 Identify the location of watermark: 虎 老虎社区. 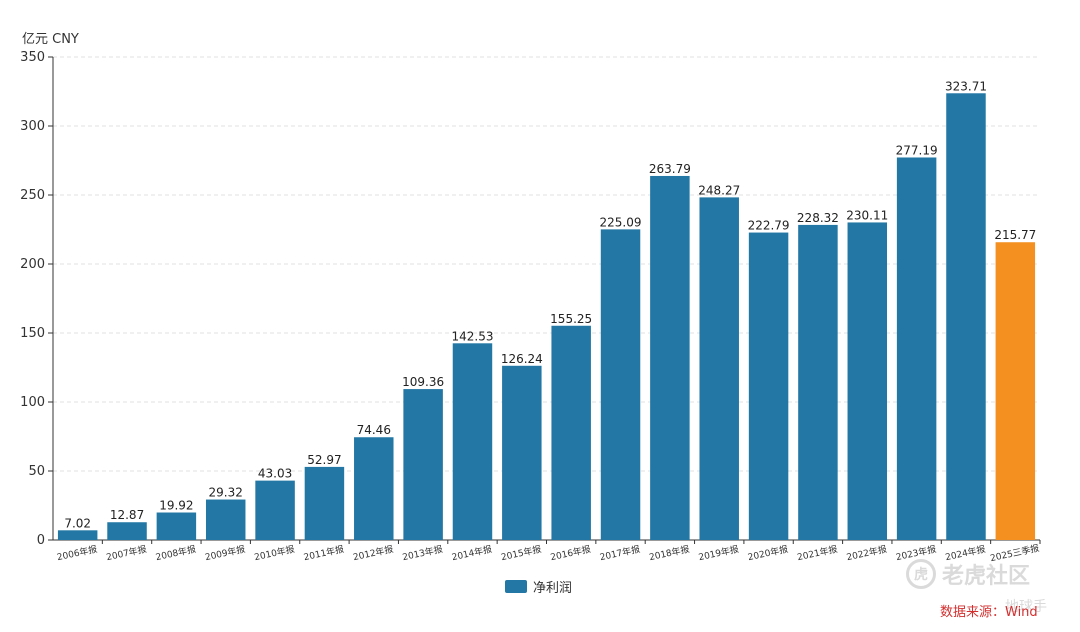
(968, 574).